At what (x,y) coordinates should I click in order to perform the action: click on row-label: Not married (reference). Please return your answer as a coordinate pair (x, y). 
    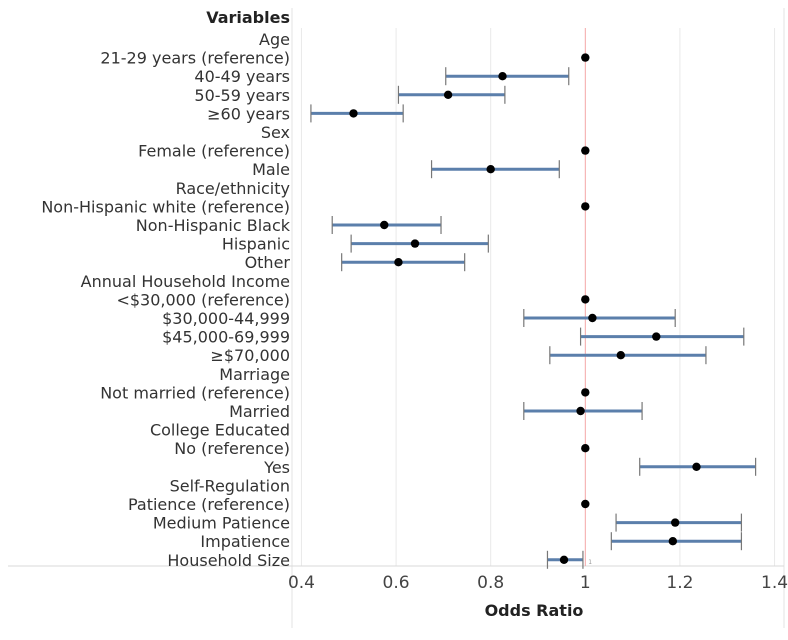
    Looking at the image, I should click on (195, 392).